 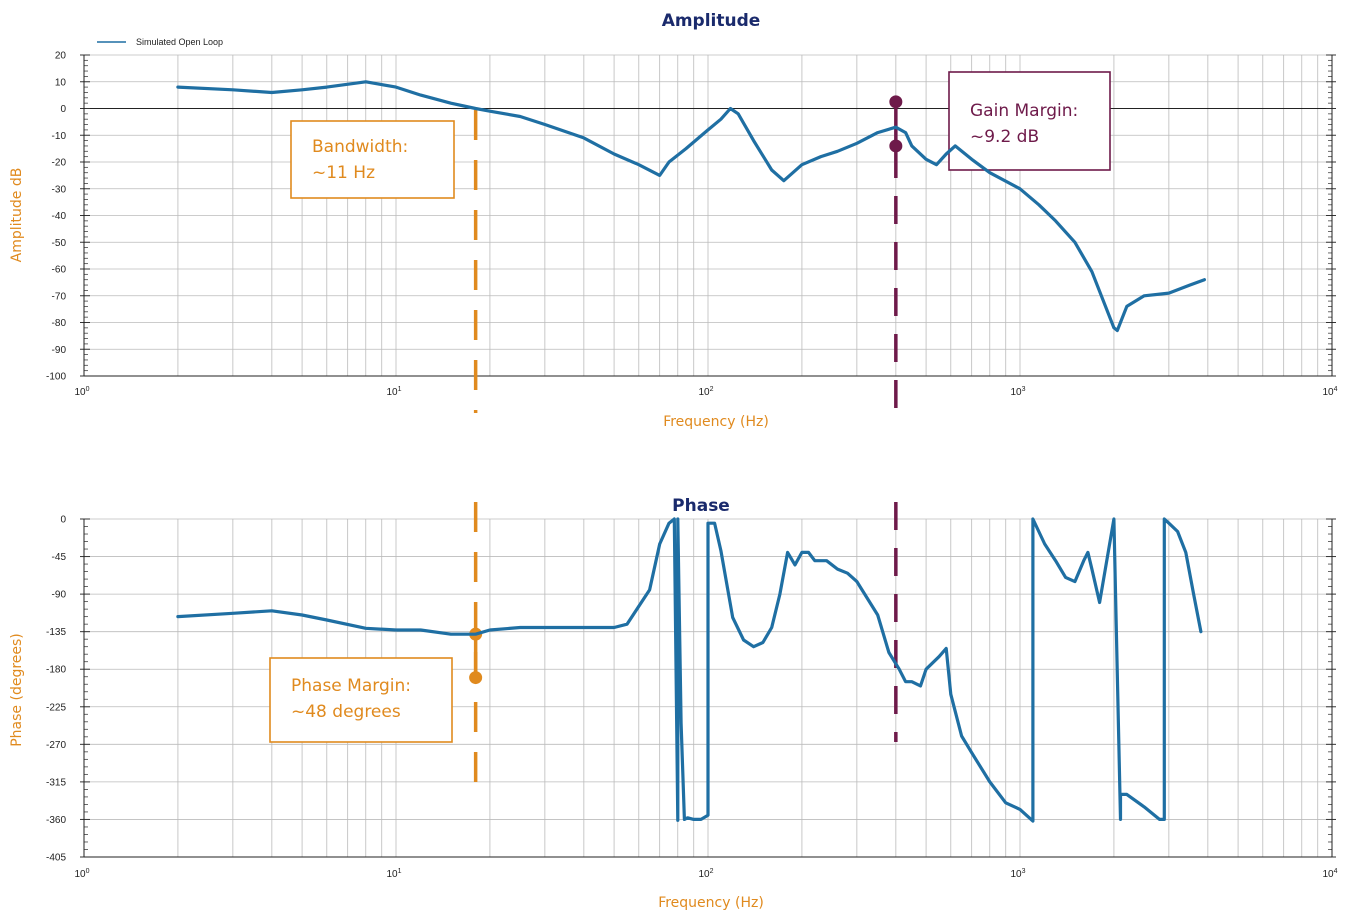 I want to click on amplitude-y-tick-label: -40, so click(x=59, y=216).